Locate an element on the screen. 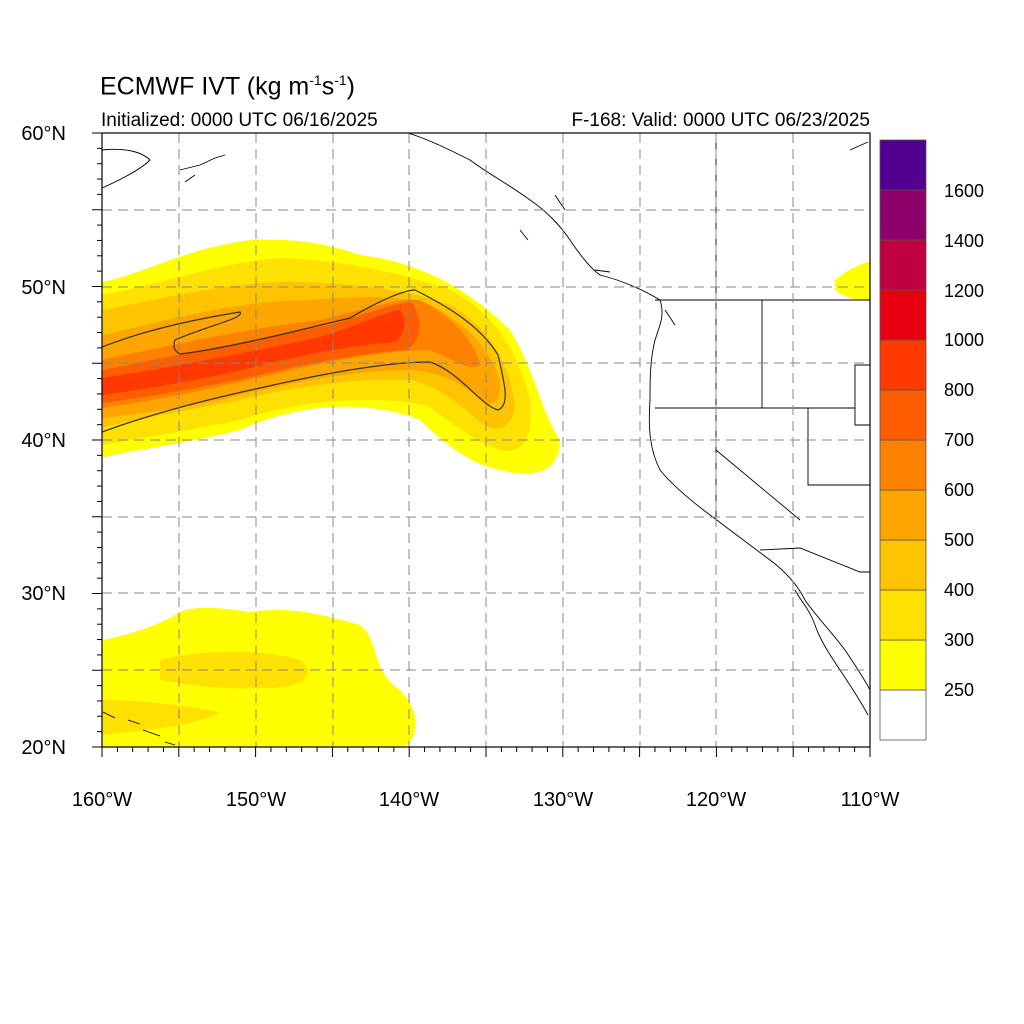 This screenshot has width=1024, height=1024. lat-label: 20°N is located at coordinates (43, 748).